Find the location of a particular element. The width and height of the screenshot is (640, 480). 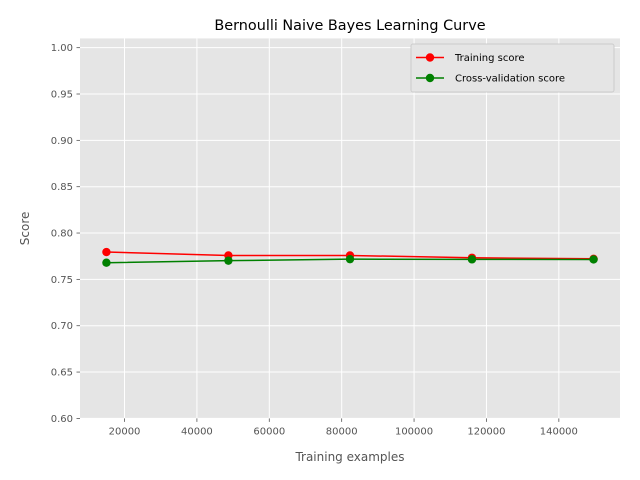

legend-label: Cross-validation score is located at coordinates (510, 79).